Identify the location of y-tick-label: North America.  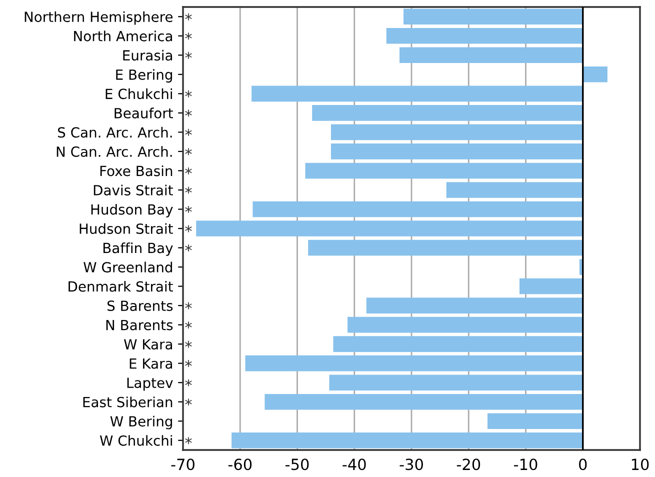
(123, 36).